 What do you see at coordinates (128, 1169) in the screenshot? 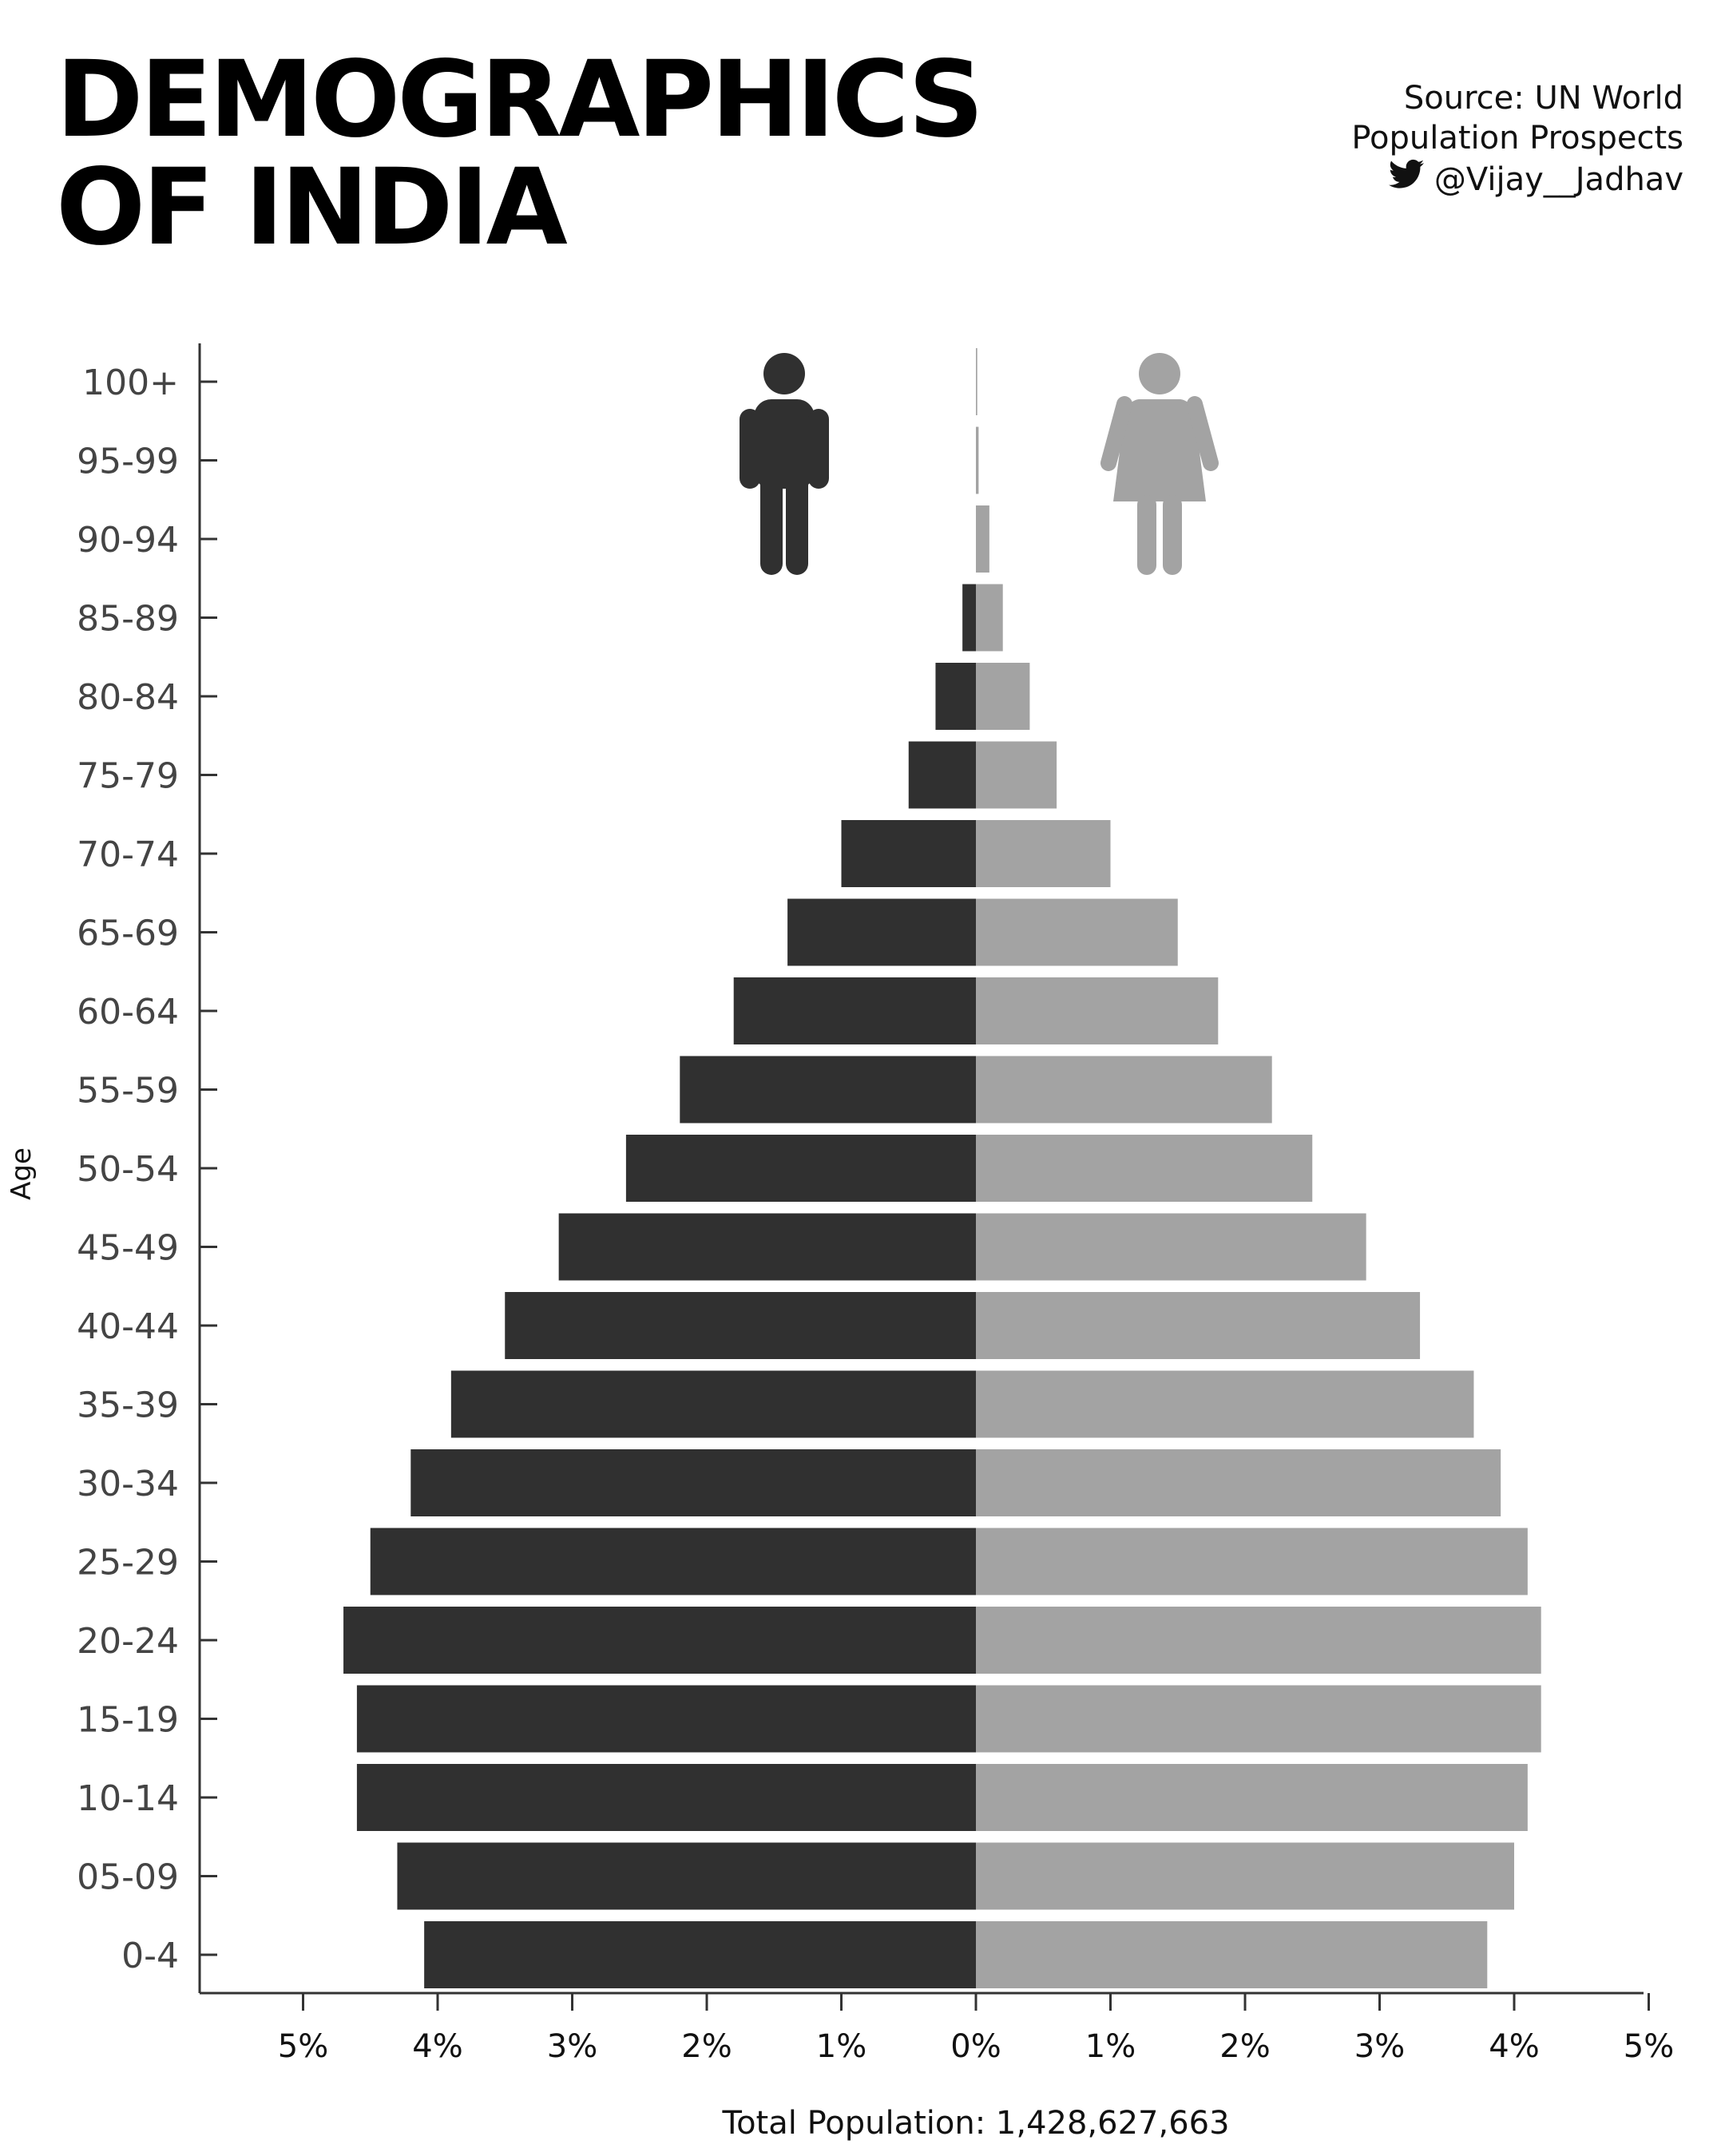
I see `y-tick-label: 50-54` at bounding box center [128, 1169].